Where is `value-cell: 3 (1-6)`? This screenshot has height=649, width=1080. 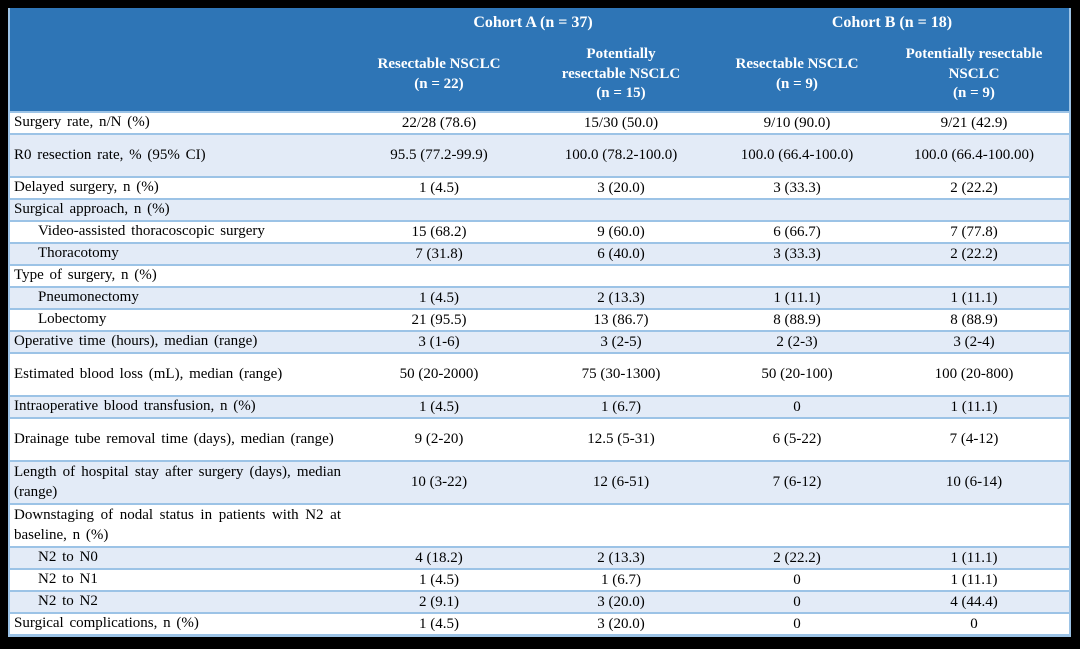 value-cell: 3 (1-6) is located at coordinates (439, 341).